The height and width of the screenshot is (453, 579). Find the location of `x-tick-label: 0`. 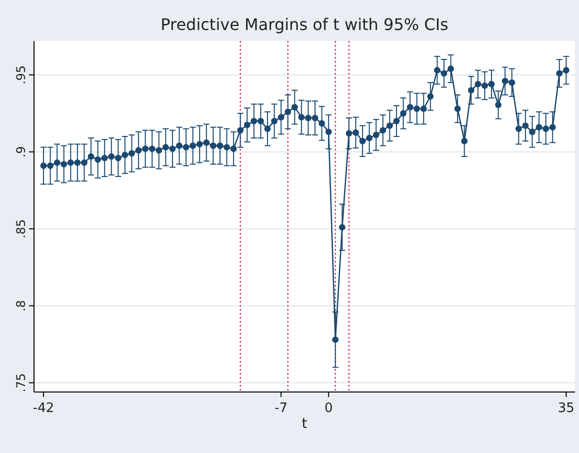

x-tick-label: 0 is located at coordinates (328, 408).